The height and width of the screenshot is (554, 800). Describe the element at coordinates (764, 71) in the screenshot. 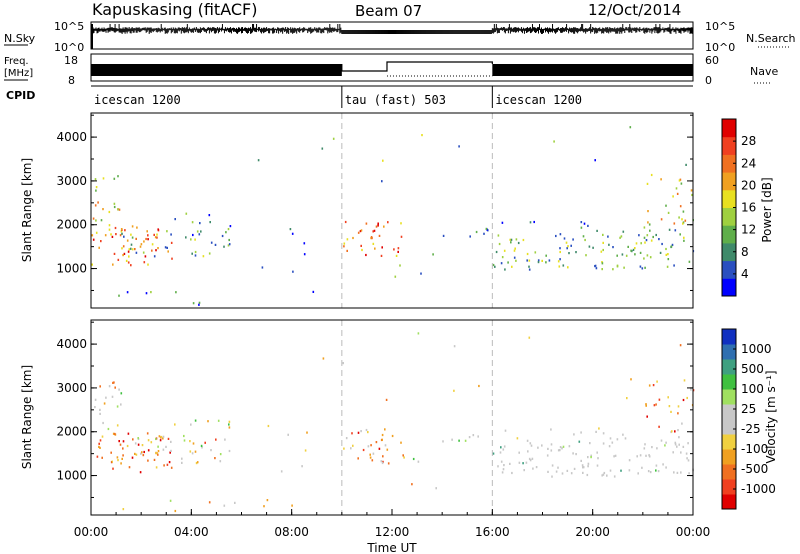

I see `nave-label: Nave` at that location.